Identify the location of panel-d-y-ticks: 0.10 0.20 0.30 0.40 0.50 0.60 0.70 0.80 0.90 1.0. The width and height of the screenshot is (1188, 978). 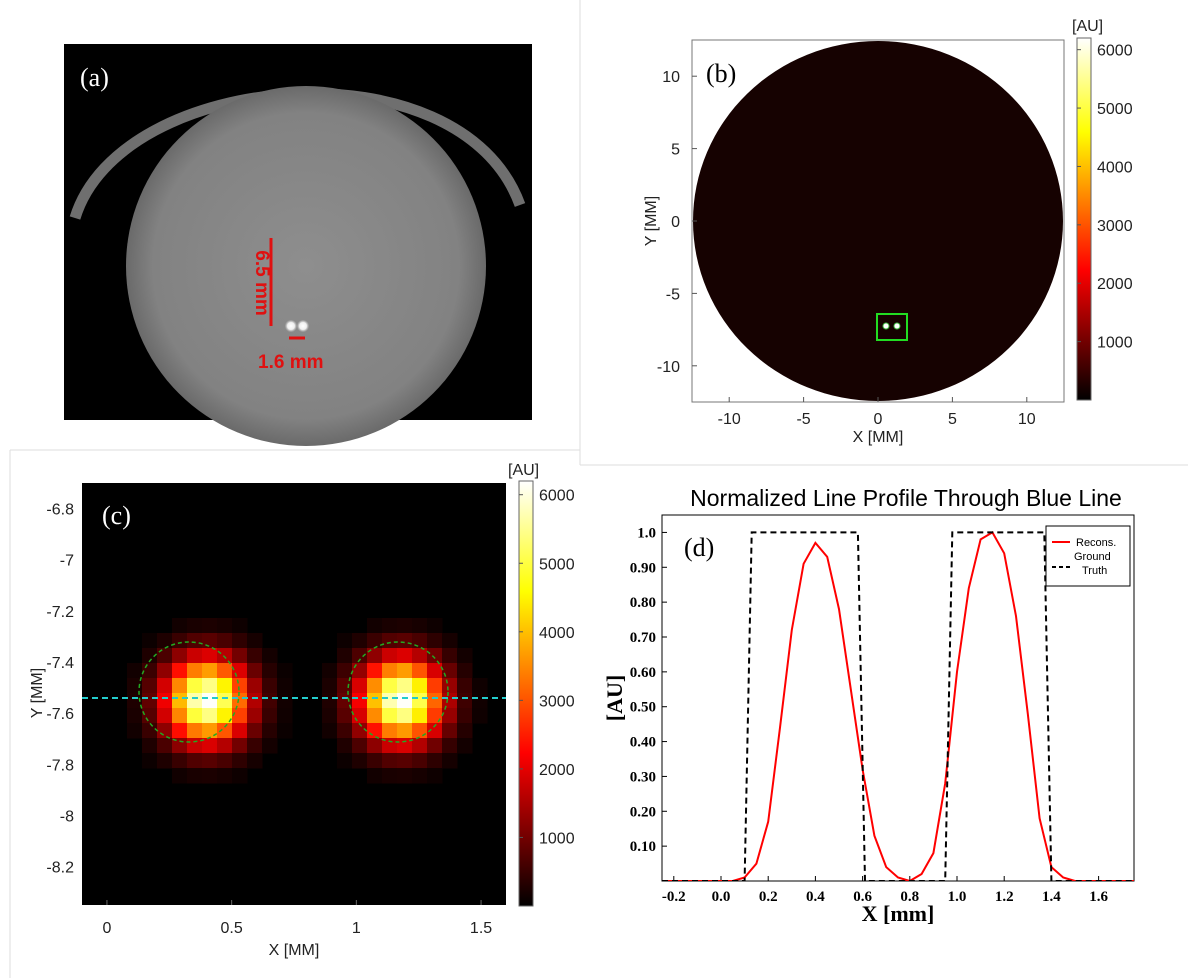
(648, 690).